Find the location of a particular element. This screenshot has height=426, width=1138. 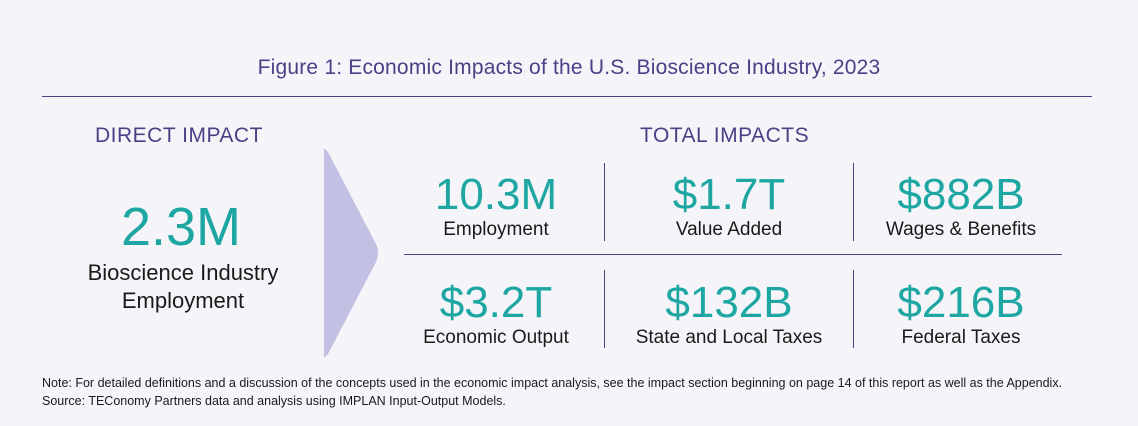

metric-employment: 10.3M Employment is located at coordinates (496, 207).